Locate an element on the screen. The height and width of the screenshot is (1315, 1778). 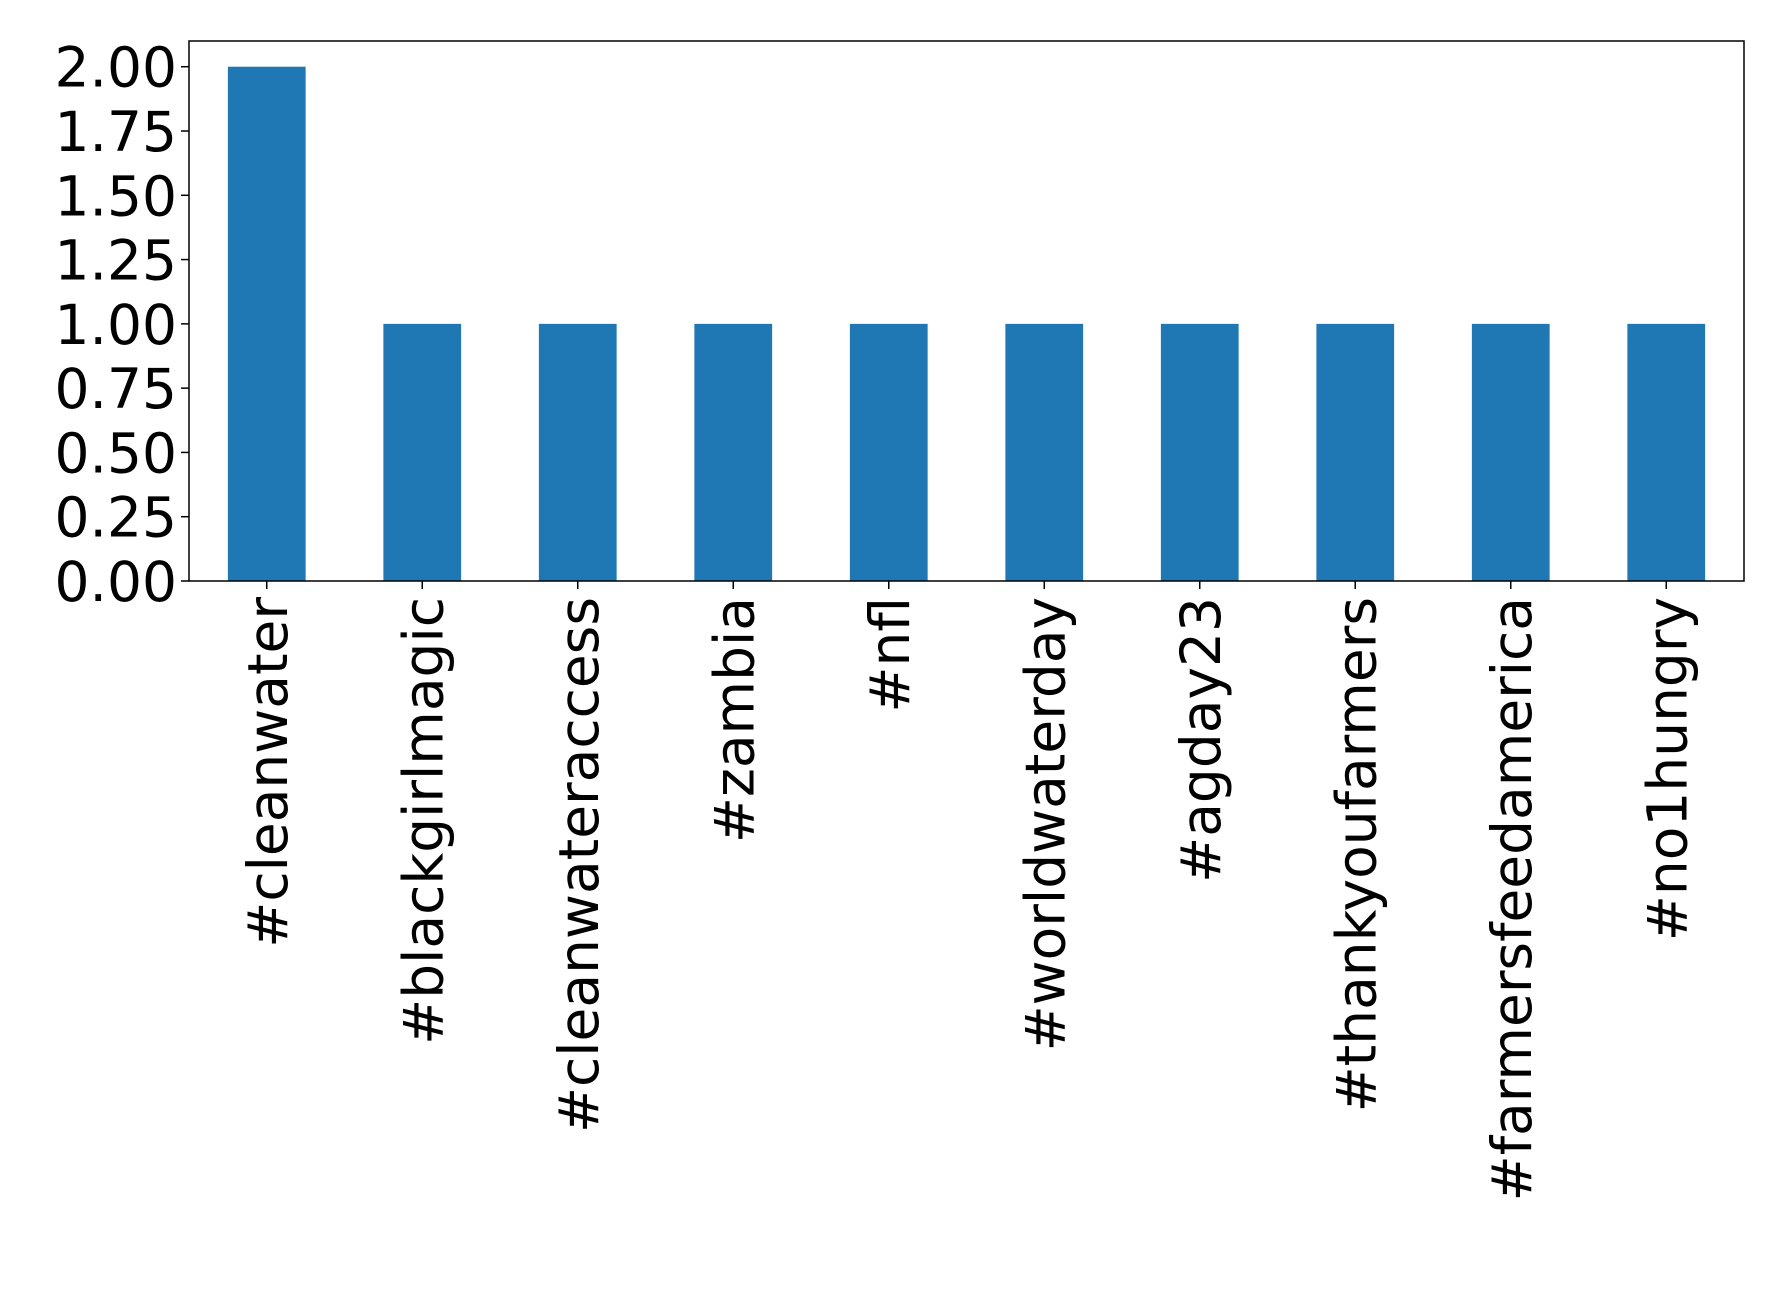
y-tick-label: 0.75 is located at coordinates (116, 389).